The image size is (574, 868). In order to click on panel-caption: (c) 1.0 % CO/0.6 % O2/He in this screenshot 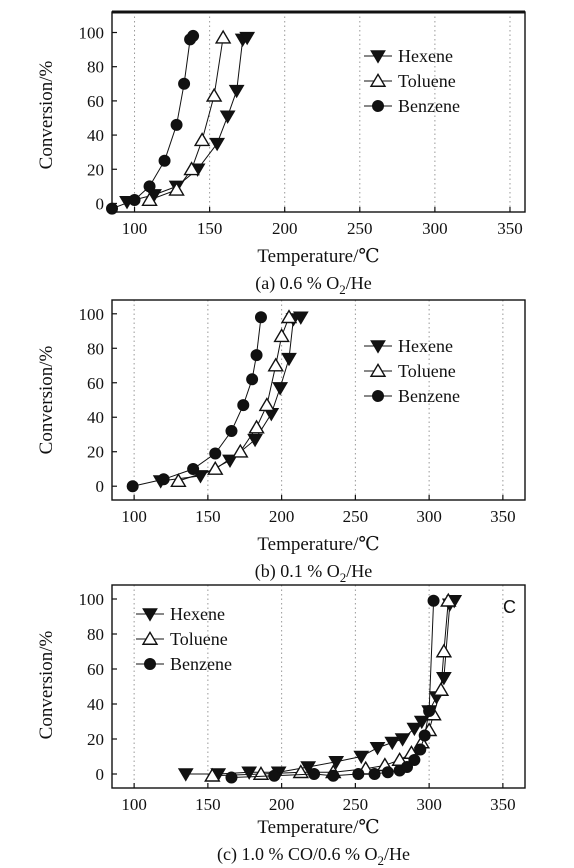, I will do `click(313, 856)`.